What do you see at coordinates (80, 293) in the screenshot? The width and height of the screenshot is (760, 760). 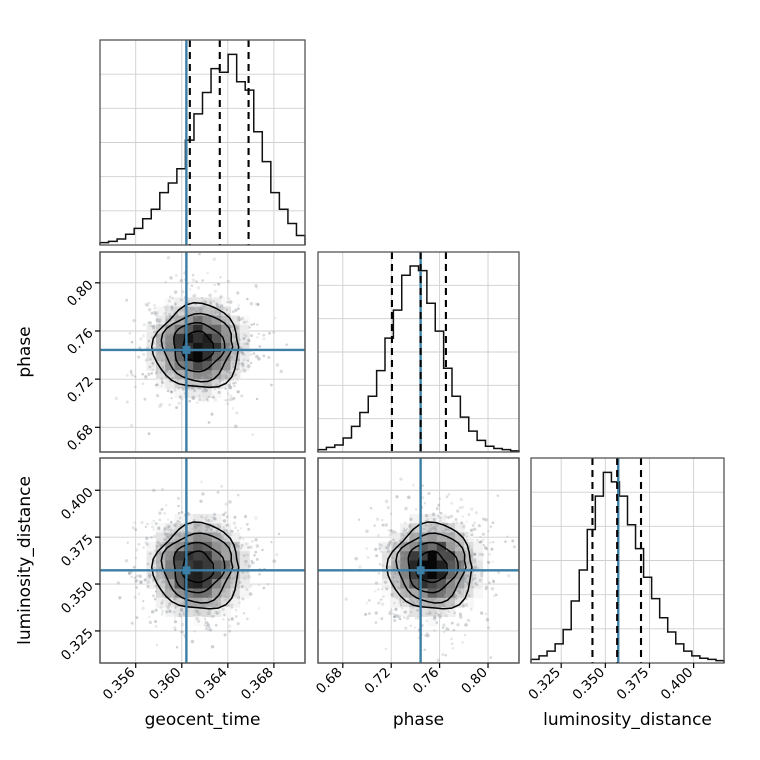 I see `ytick-label: 0.80` at bounding box center [80, 293].